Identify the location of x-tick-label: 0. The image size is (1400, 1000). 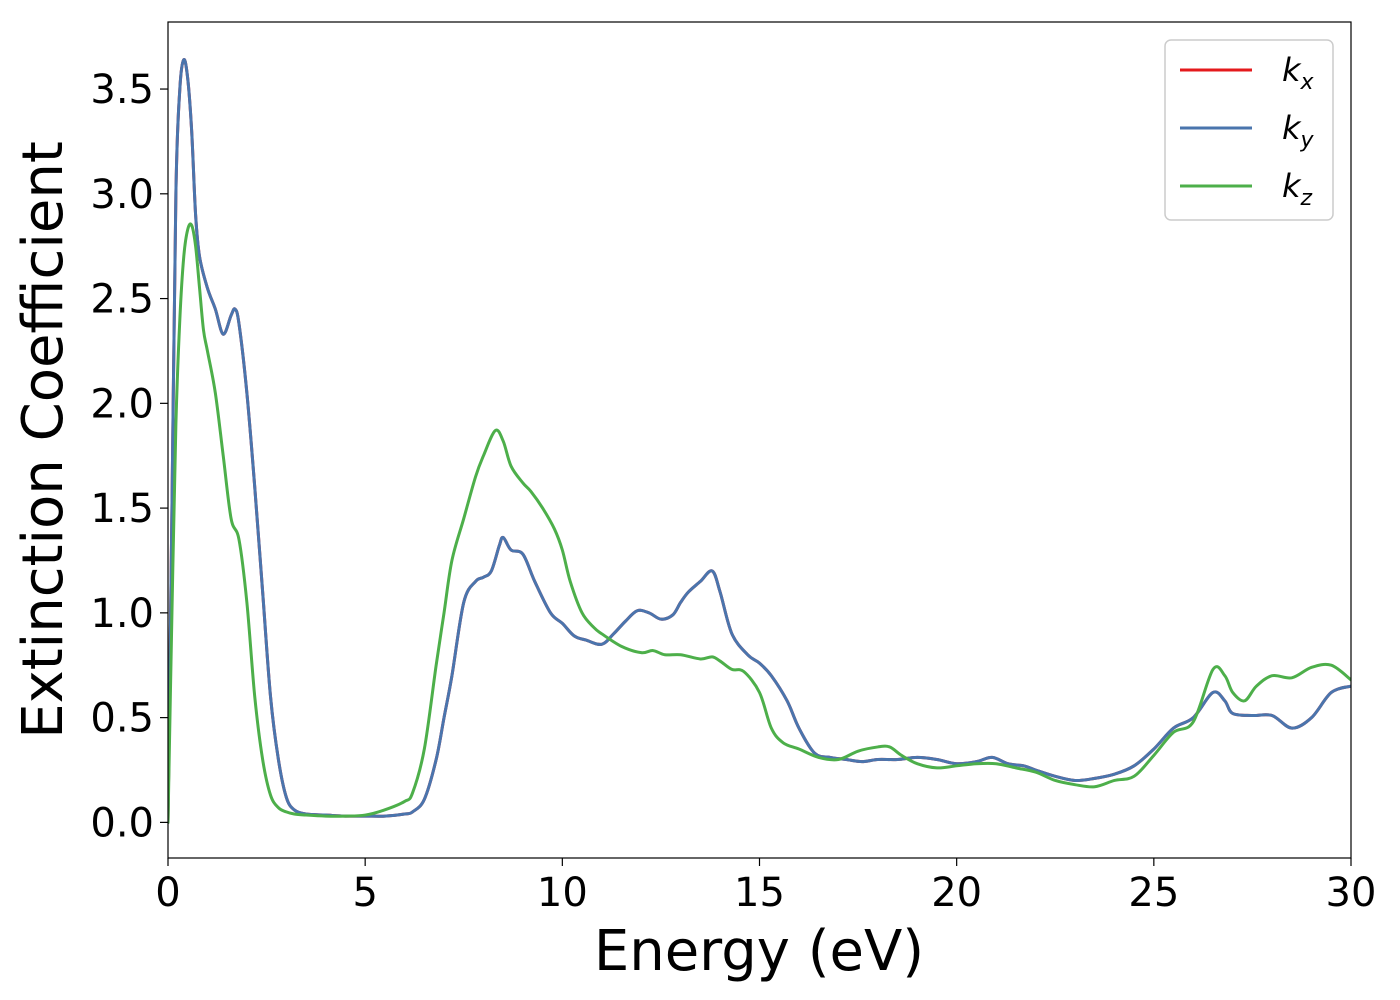
(167, 893).